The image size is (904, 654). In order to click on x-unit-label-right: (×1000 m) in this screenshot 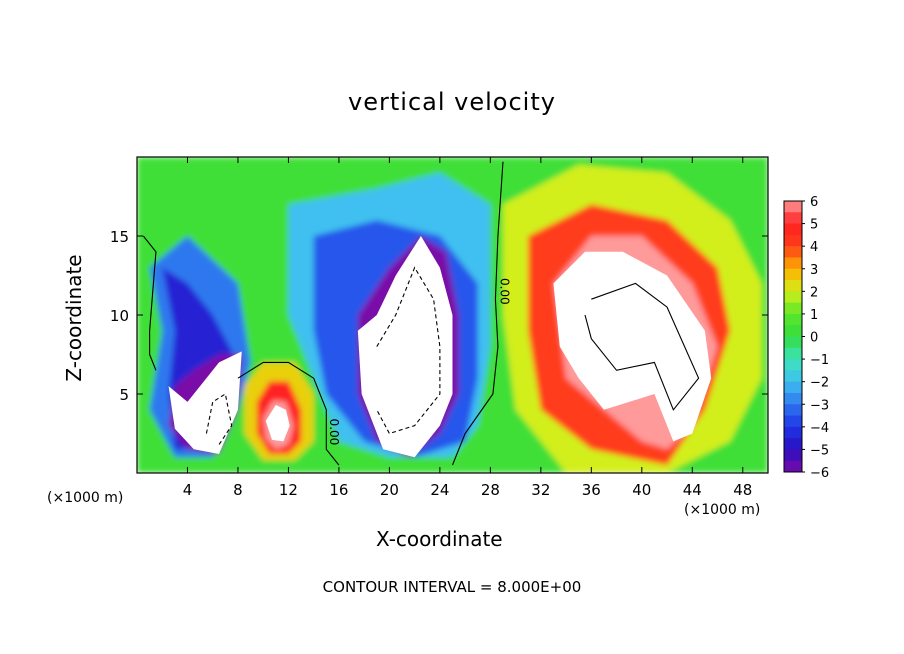, I will do `click(722, 510)`.